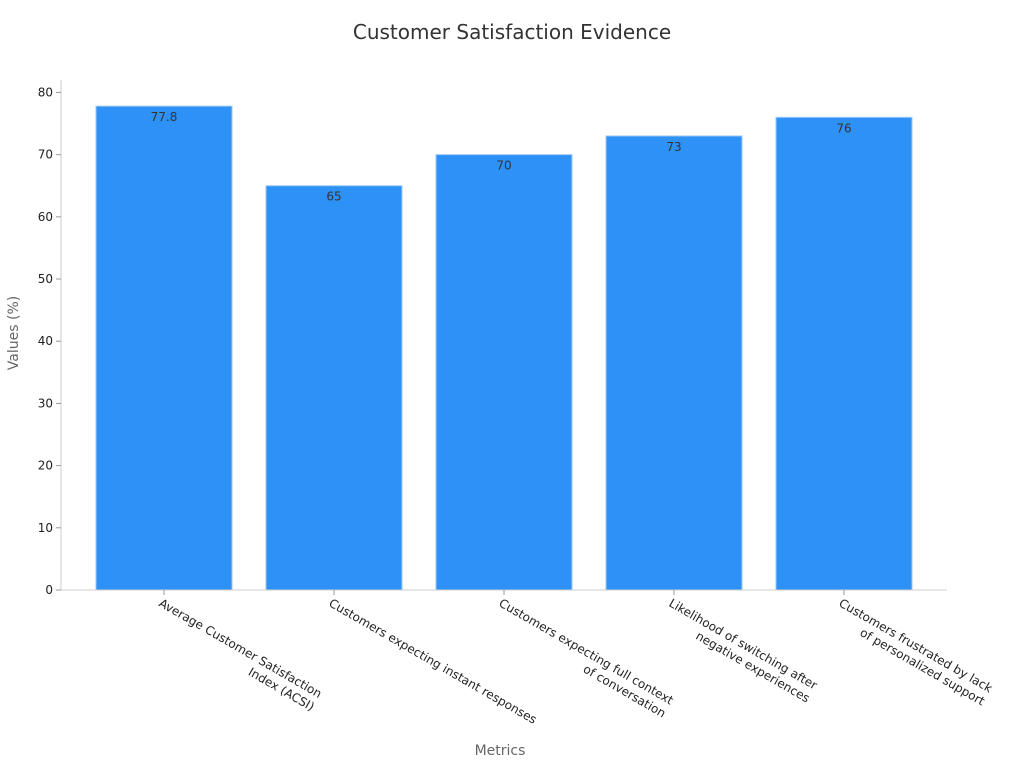 This screenshot has width=1024, height=768. I want to click on y-tick-label: 20, so click(45, 466).